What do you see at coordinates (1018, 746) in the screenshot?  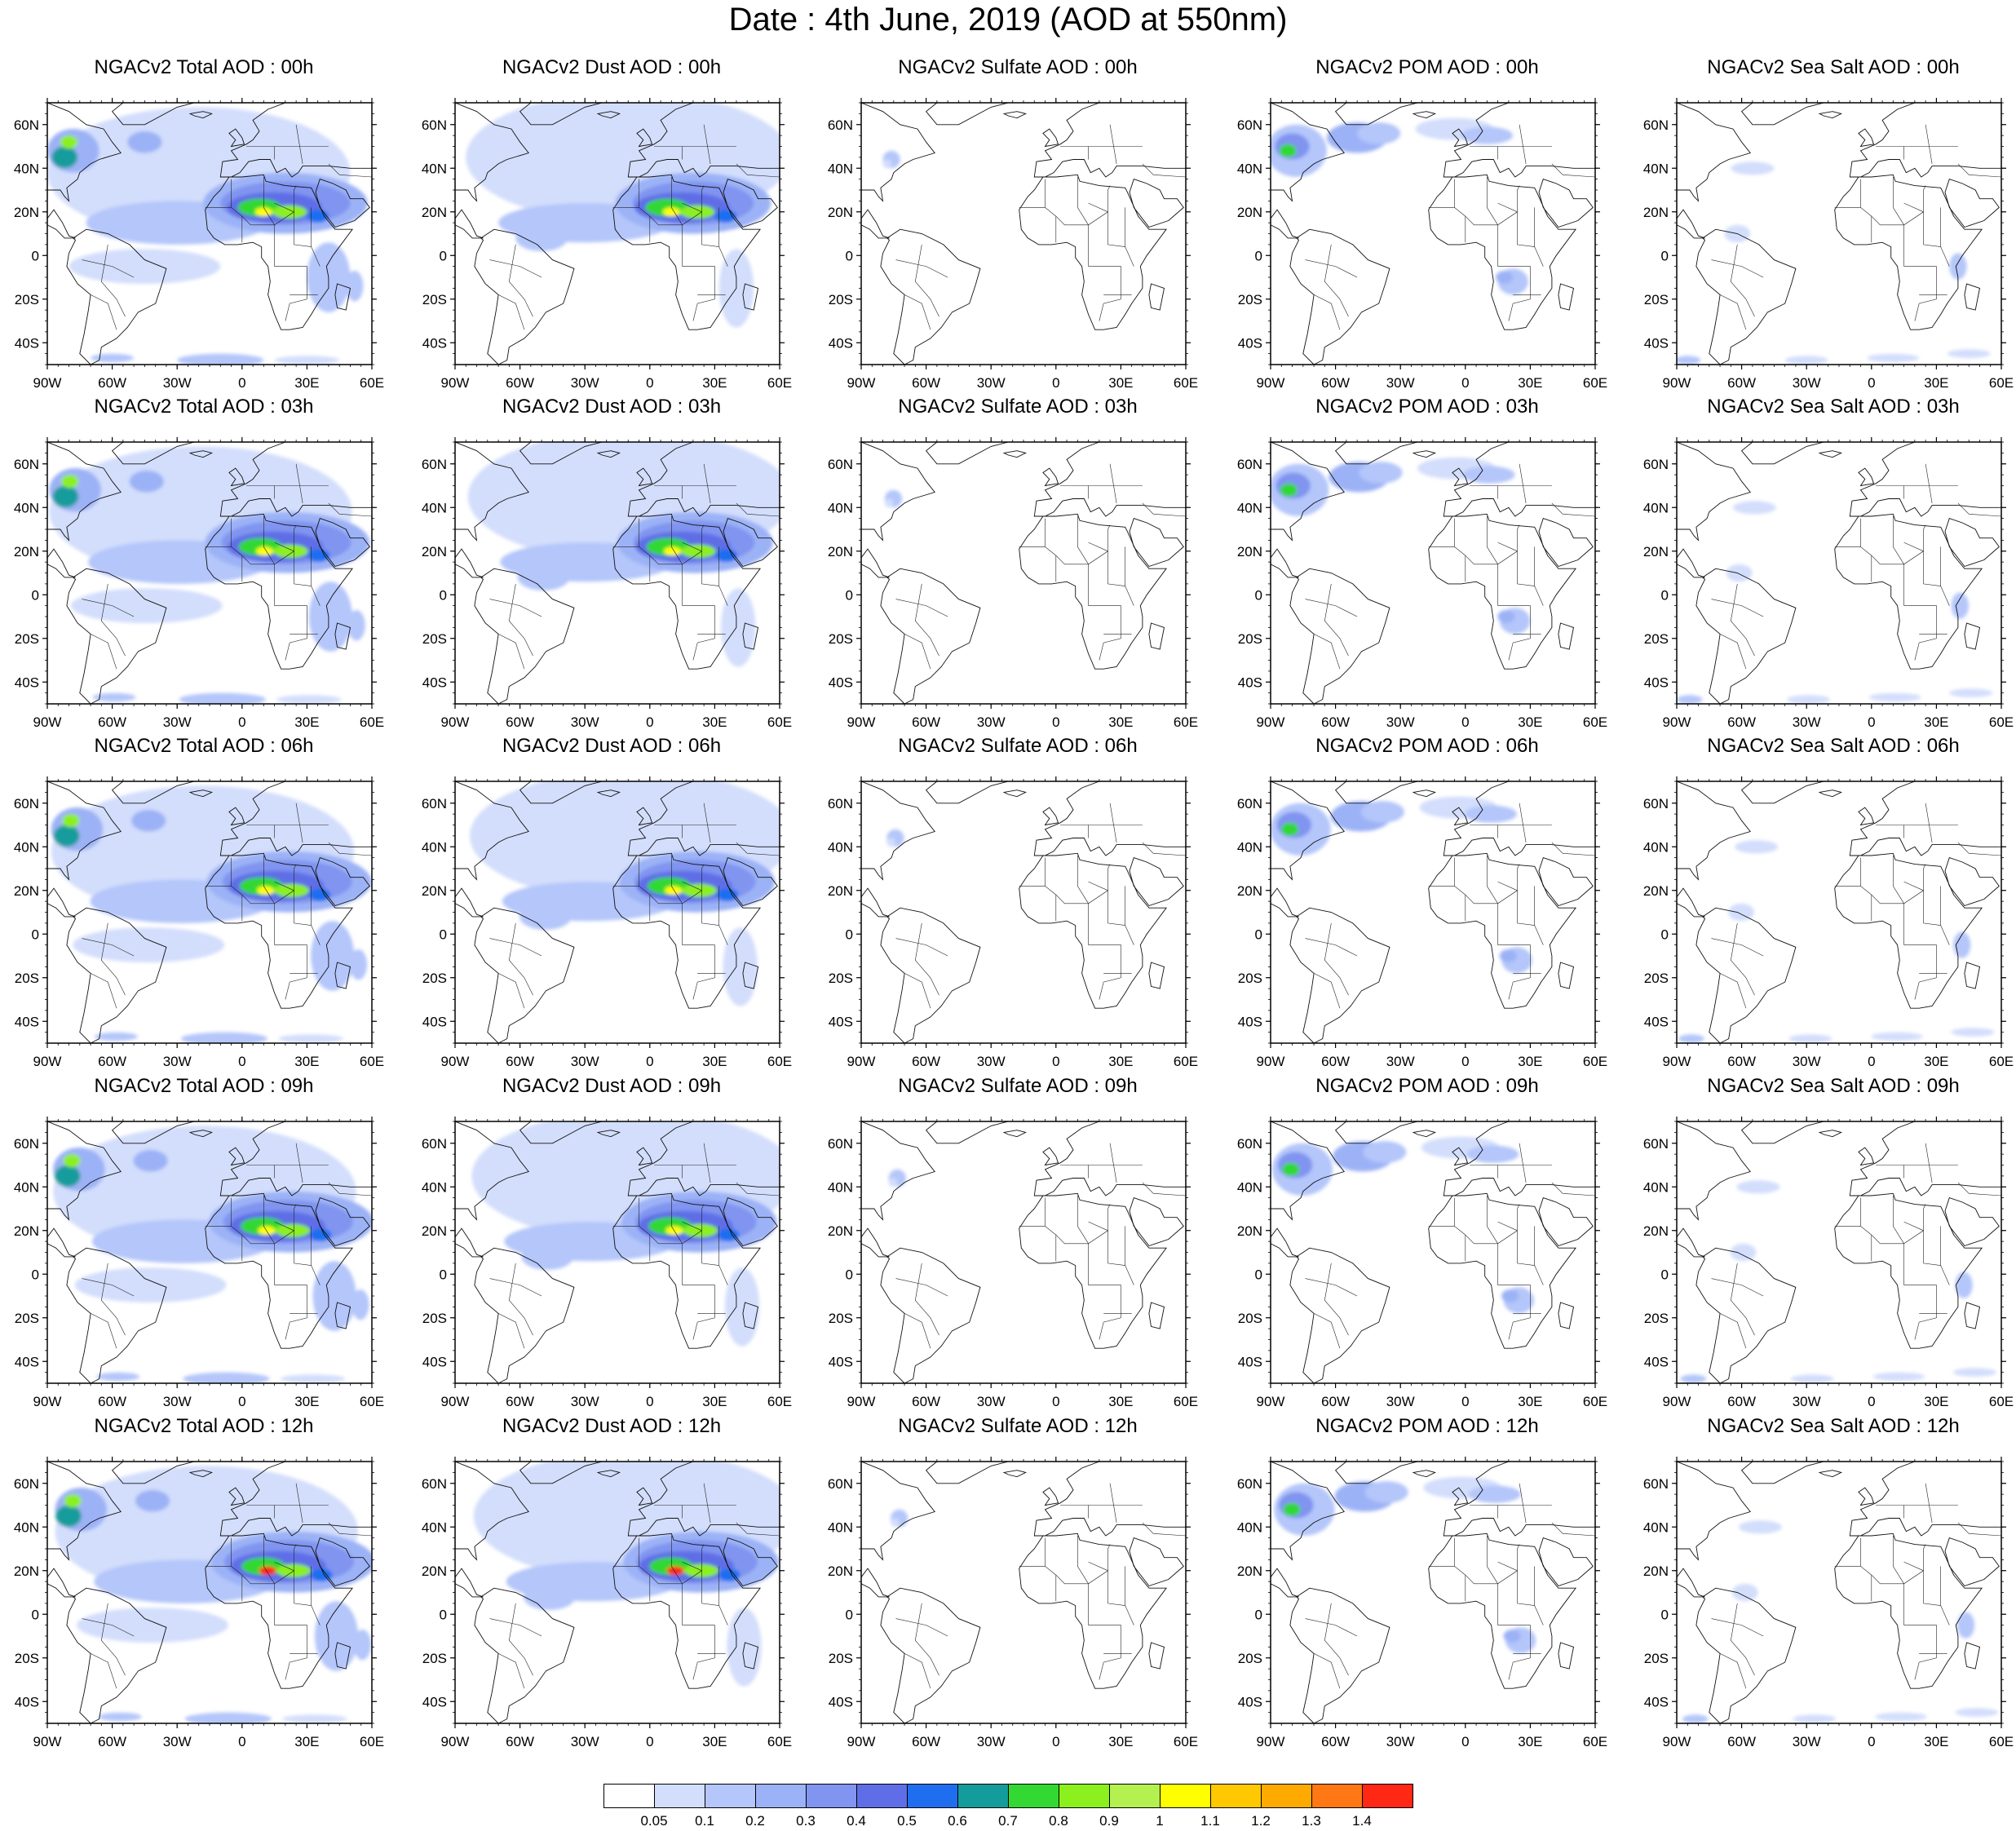 I see `panel-title: NGACv2 Sulfate AOD : 06h` at bounding box center [1018, 746].